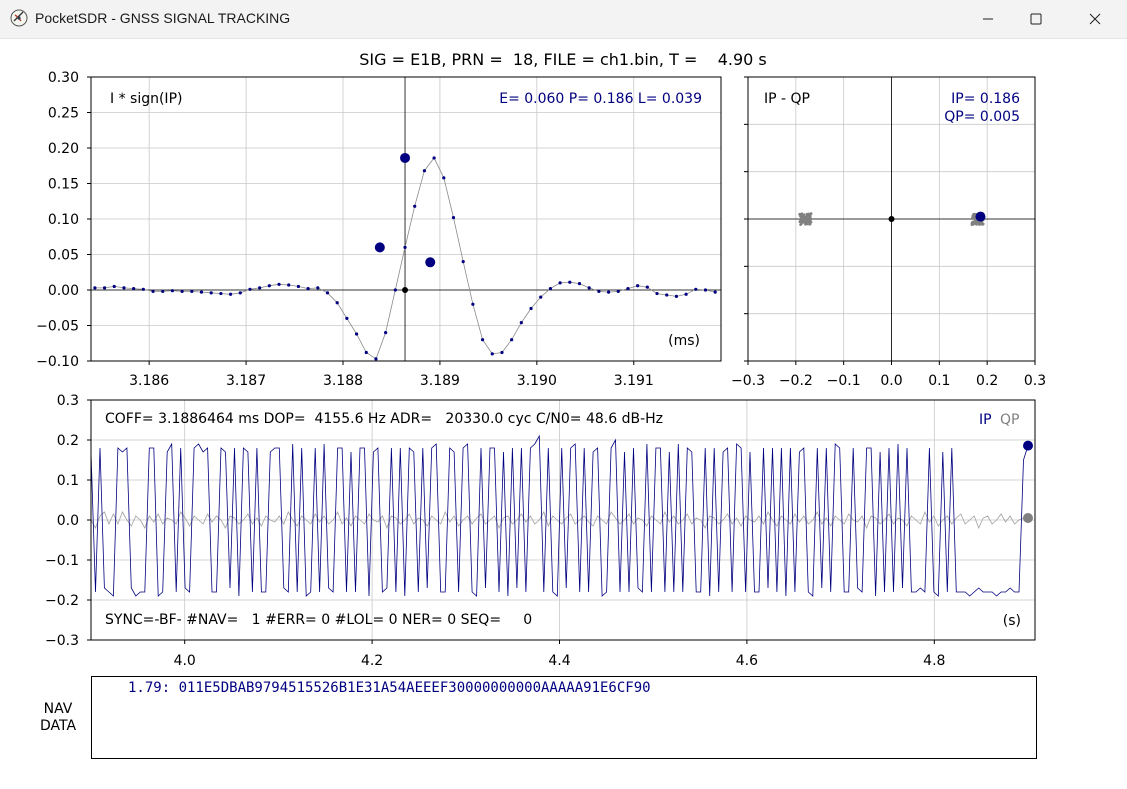  I want to click on ip-last-point, so click(1028, 445).